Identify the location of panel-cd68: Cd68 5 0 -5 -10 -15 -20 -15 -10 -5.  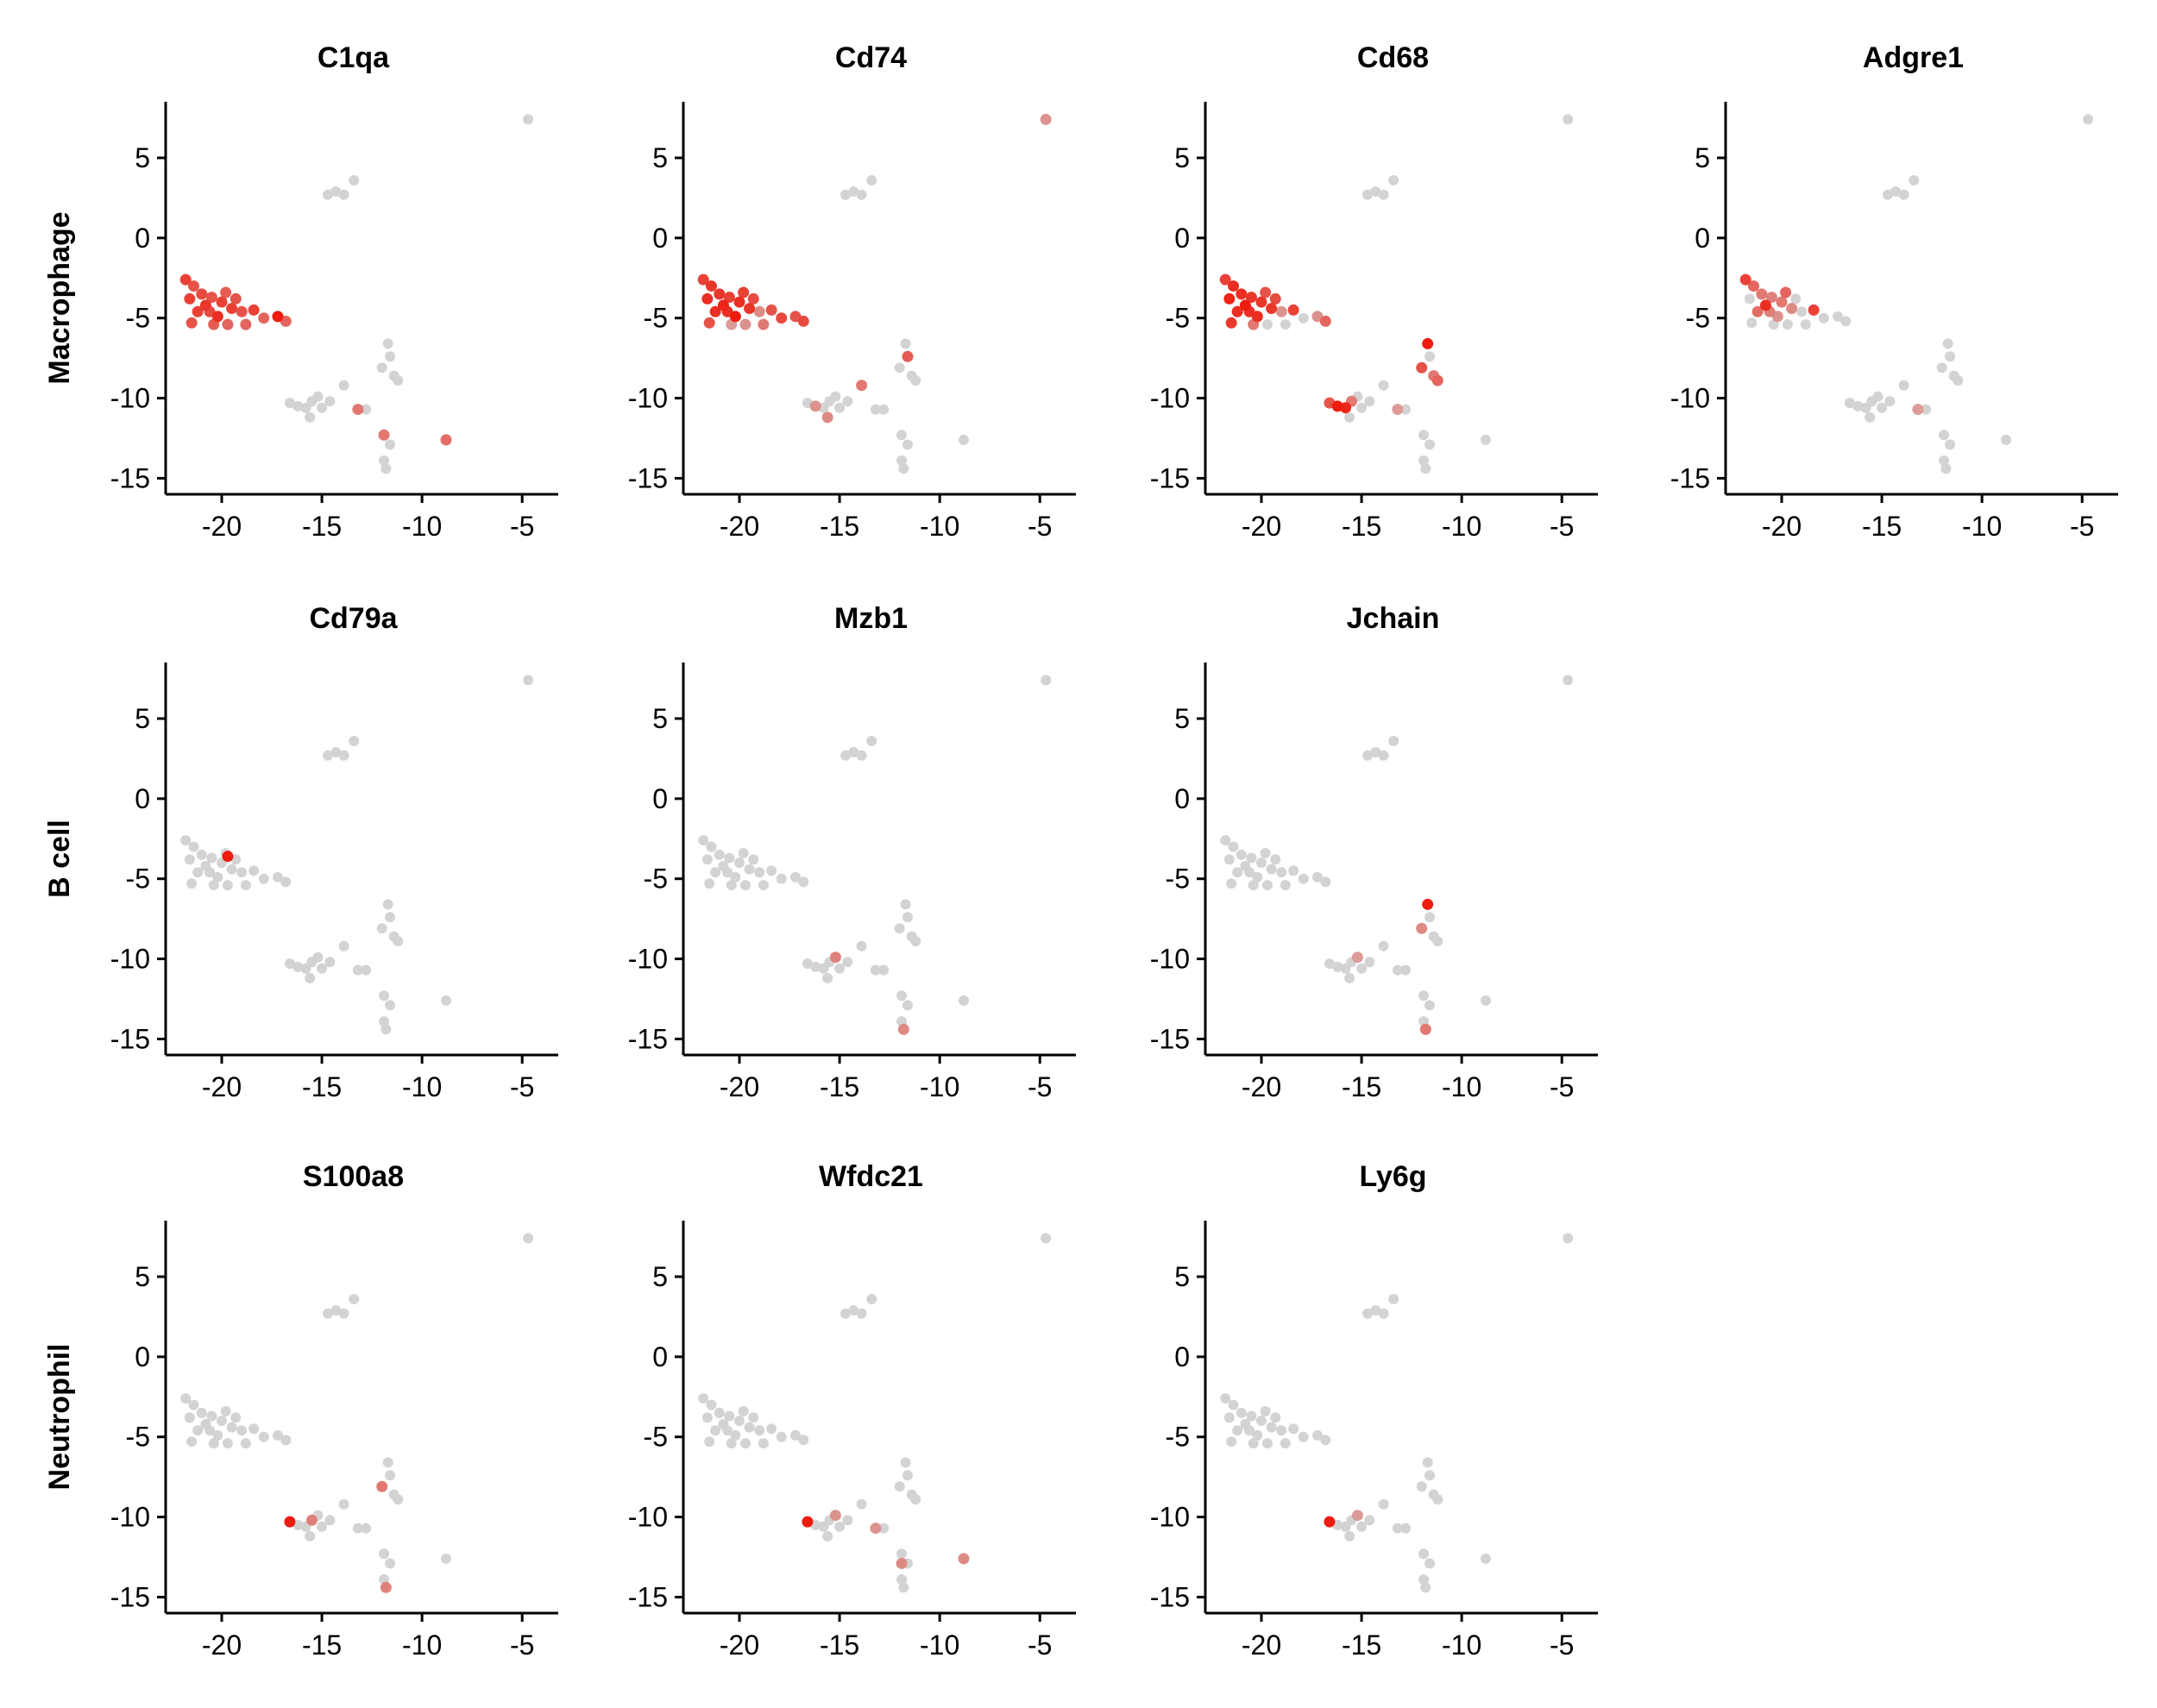
(1374, 291).